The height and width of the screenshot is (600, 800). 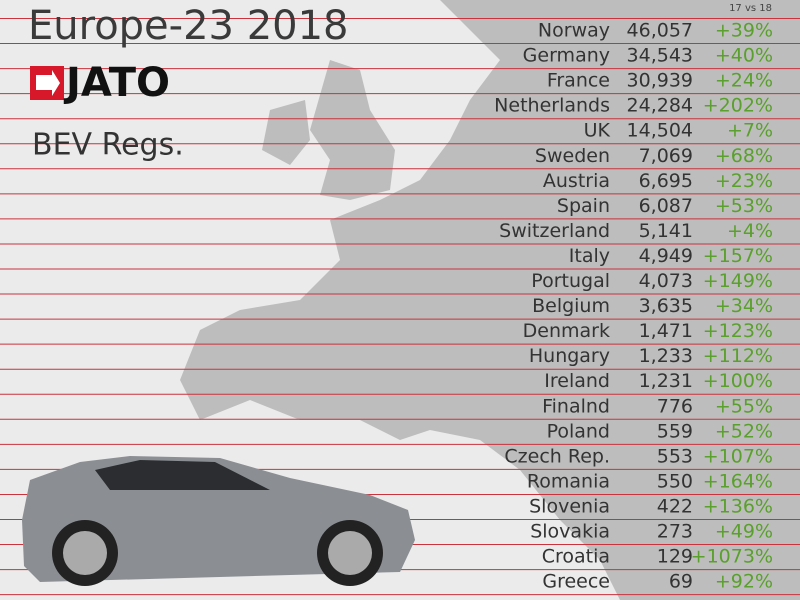 What do you see at coordinates (188, 26) in the screenshot?
I see `title: Europe-23 2018` at bounding box center [188, 26].